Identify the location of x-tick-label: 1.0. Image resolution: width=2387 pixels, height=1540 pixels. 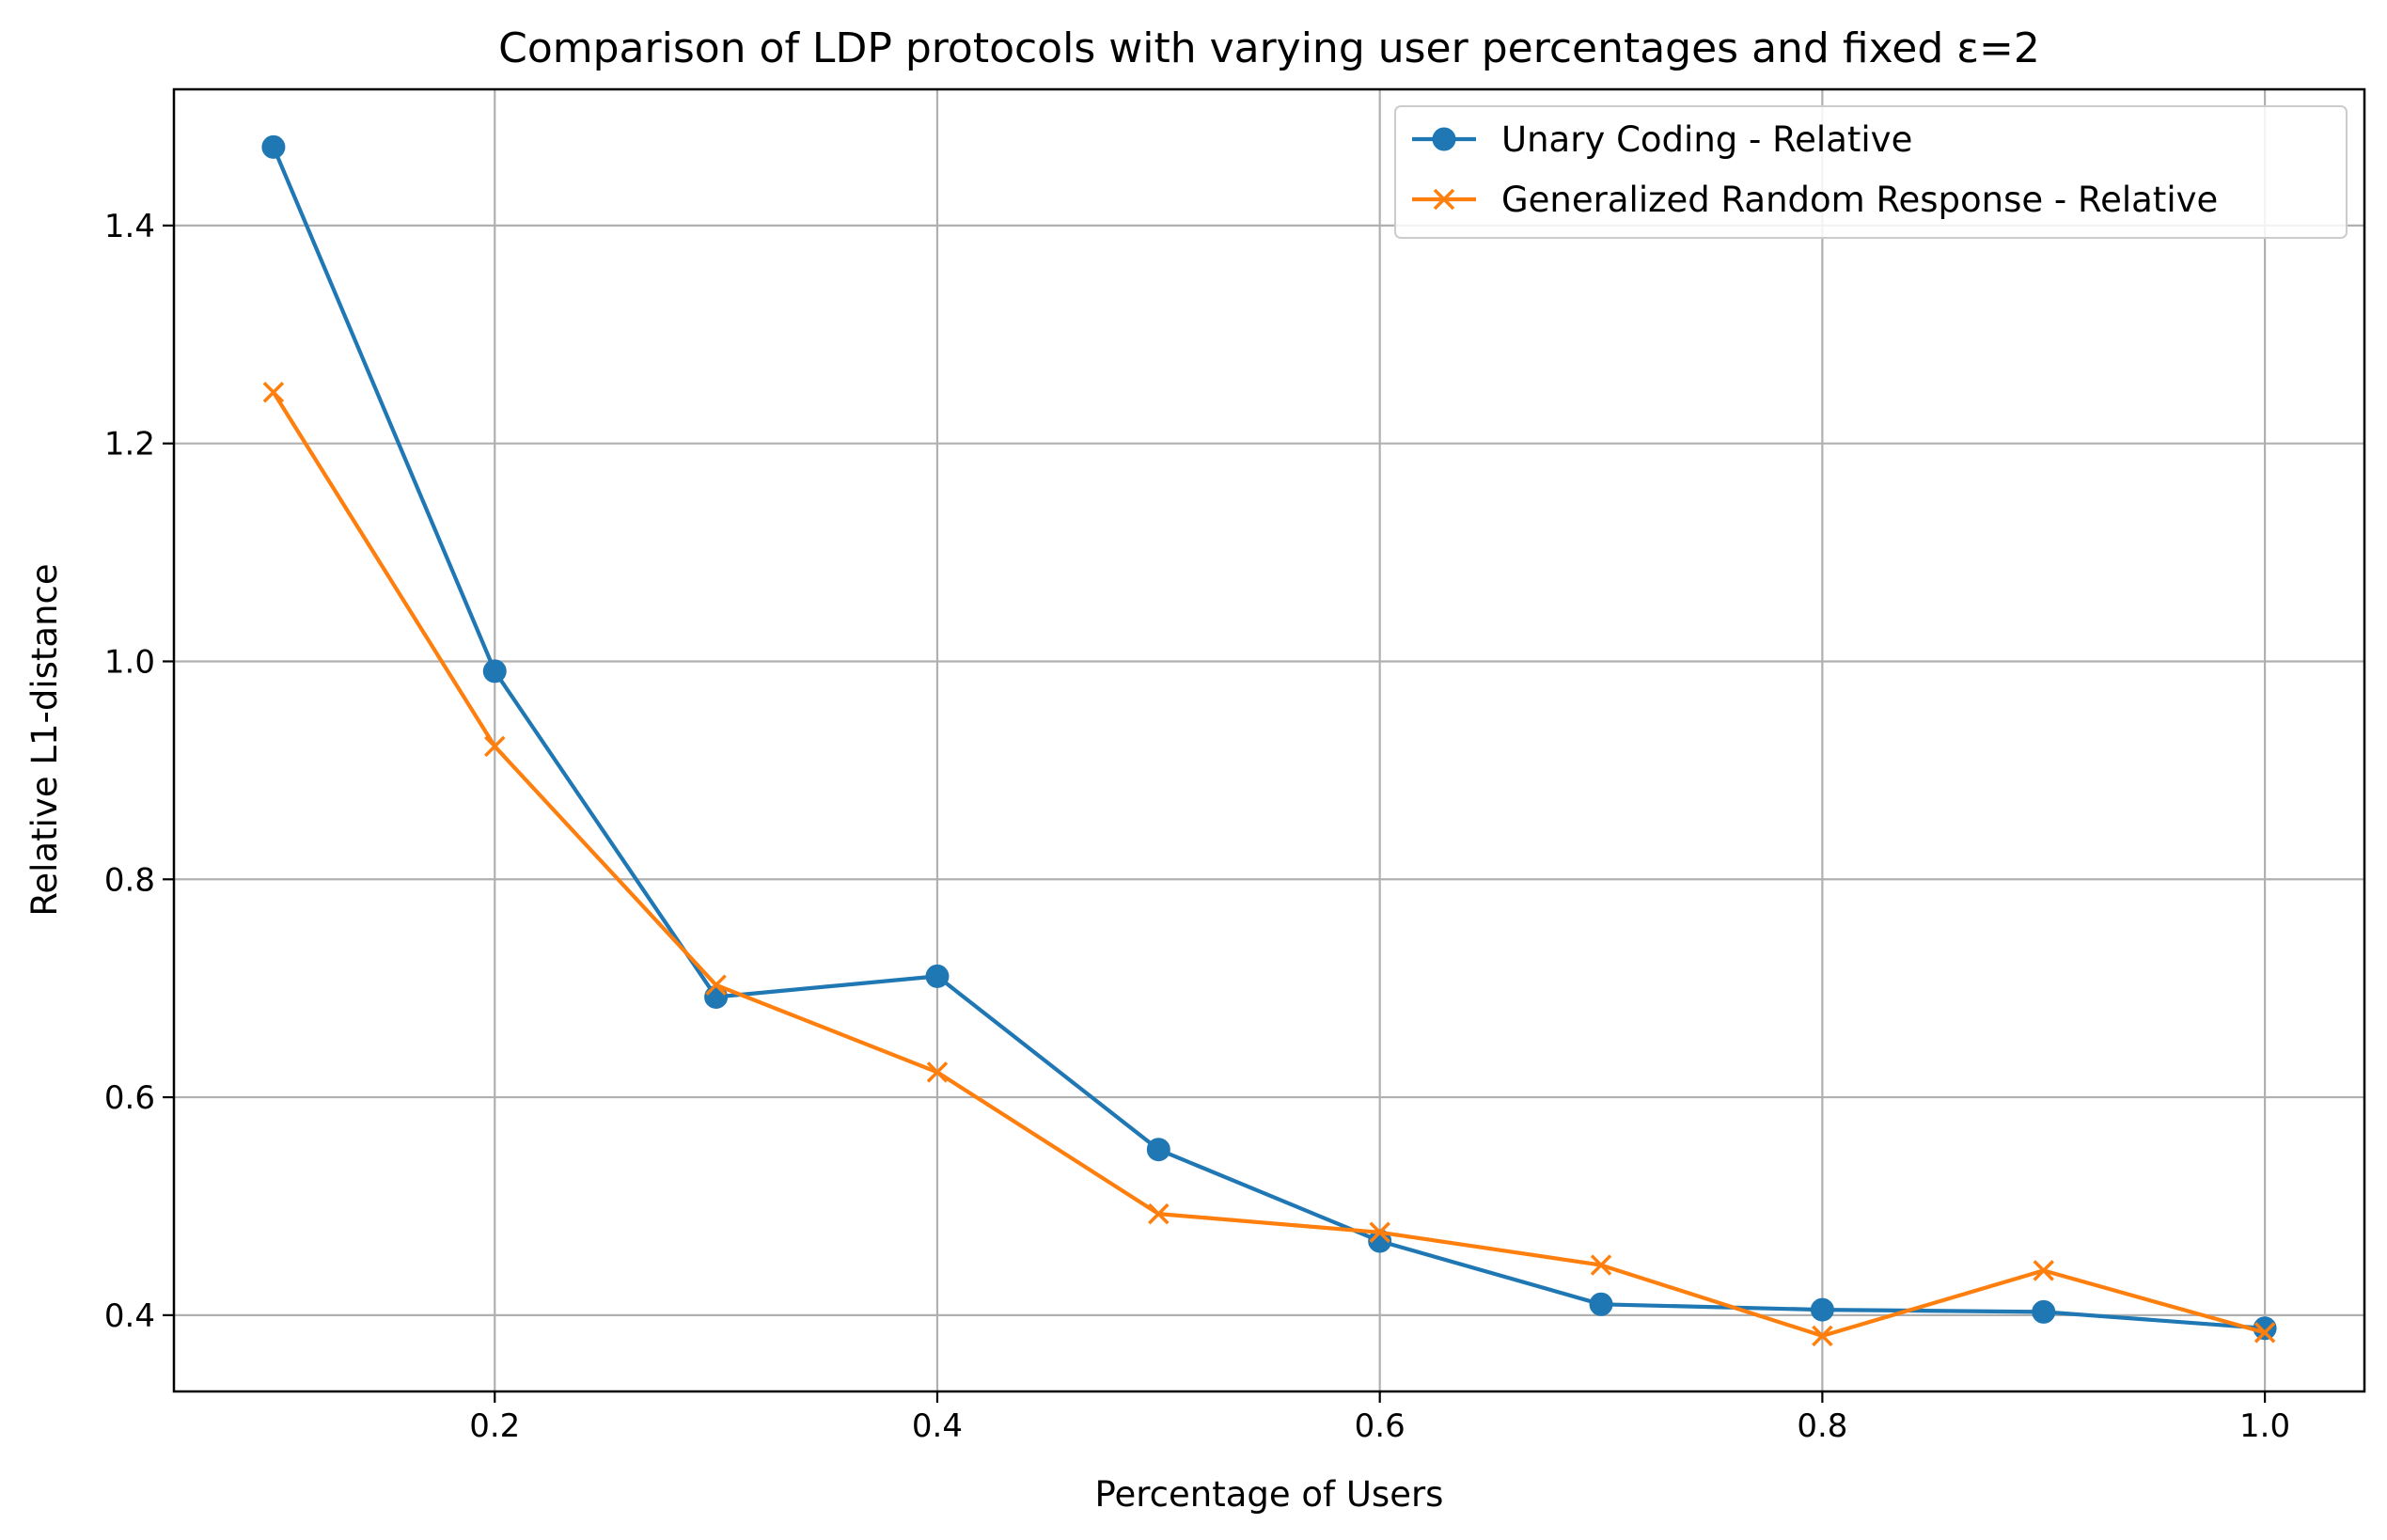
(2264, 1426).